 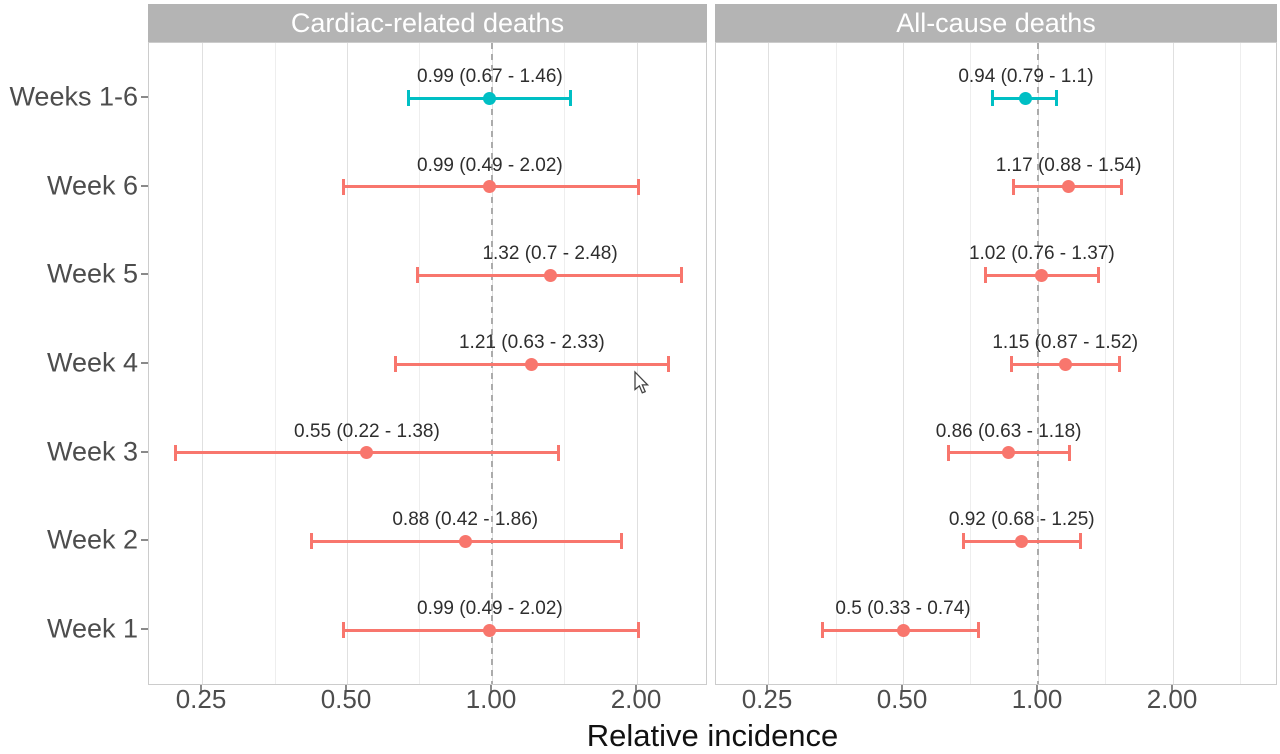 I want to click on y-axis-label: Week 1, so click(x=92, y=628).